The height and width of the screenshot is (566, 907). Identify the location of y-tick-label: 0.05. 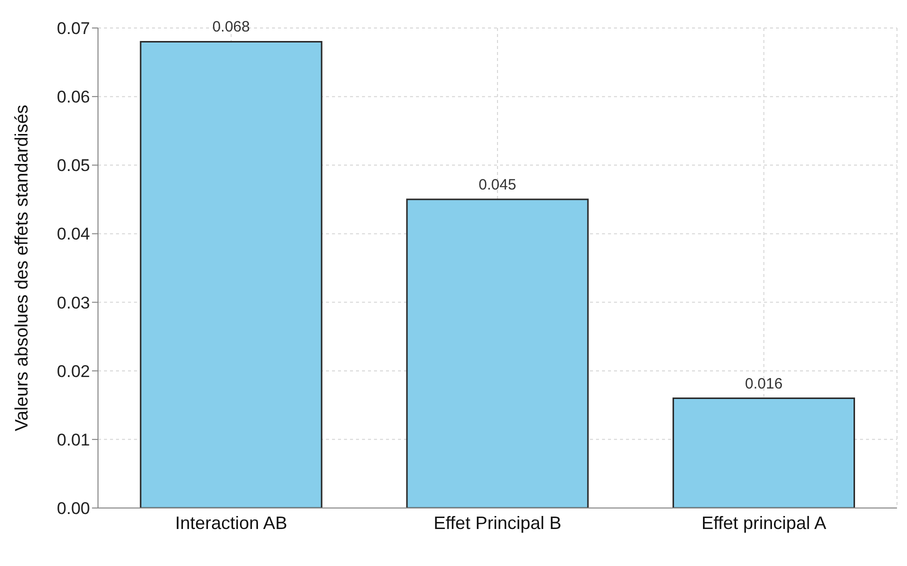
(73, 166).